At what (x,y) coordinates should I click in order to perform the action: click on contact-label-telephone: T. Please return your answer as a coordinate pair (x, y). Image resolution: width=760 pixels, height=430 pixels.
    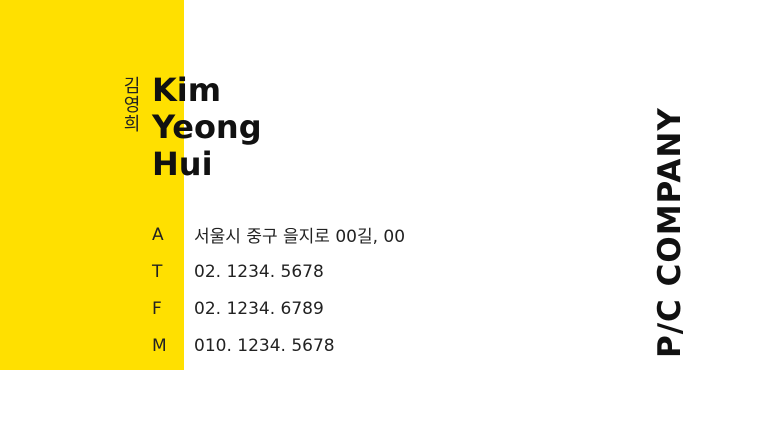
    Looking at the image, I should click on (157, 271).